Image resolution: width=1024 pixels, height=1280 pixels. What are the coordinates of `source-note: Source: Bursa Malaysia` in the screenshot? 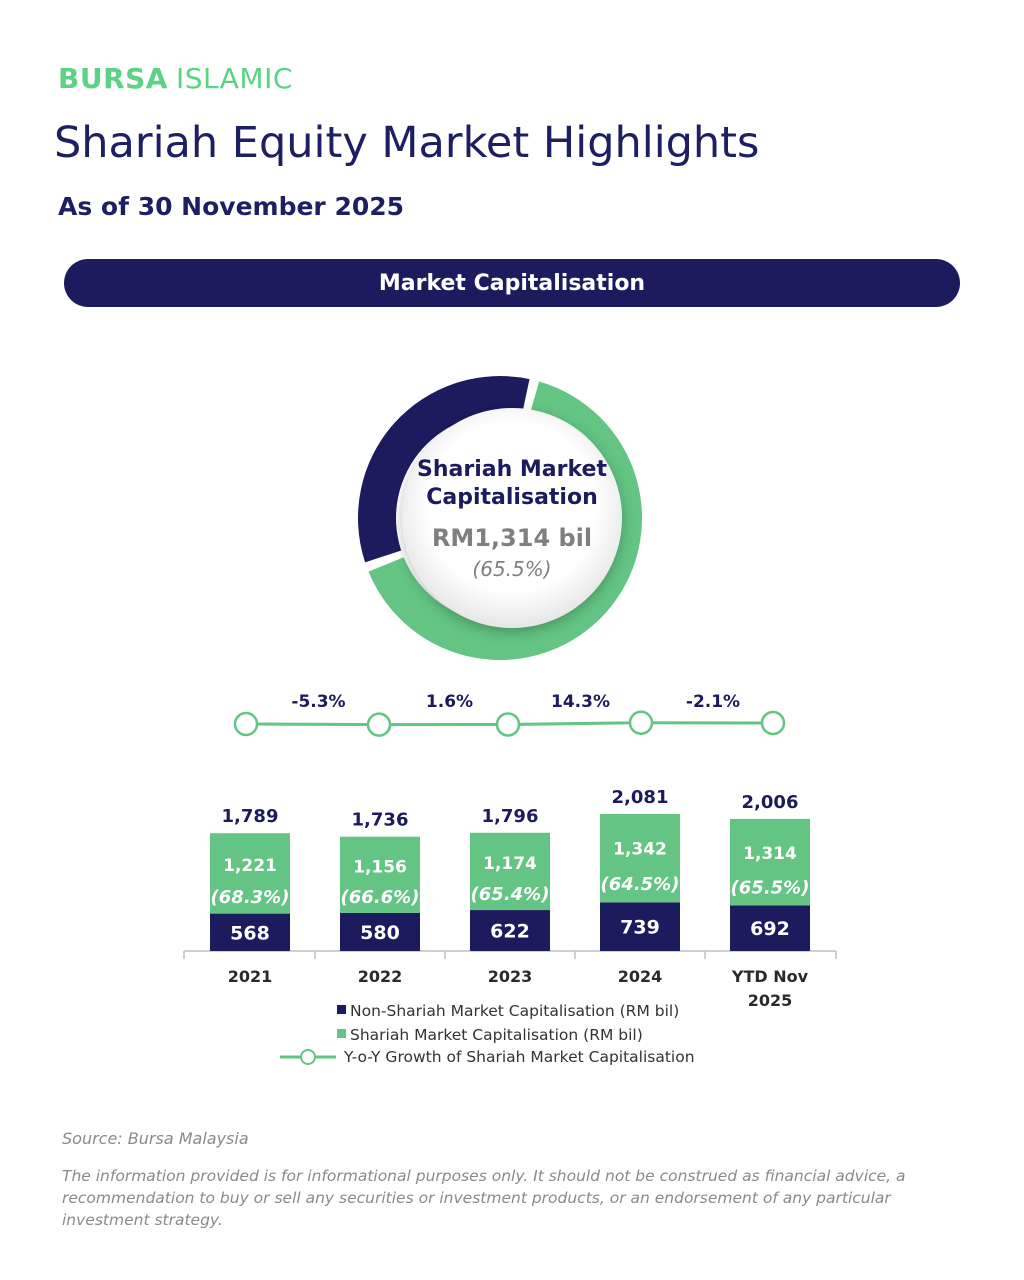 It's located at (155, 1138).